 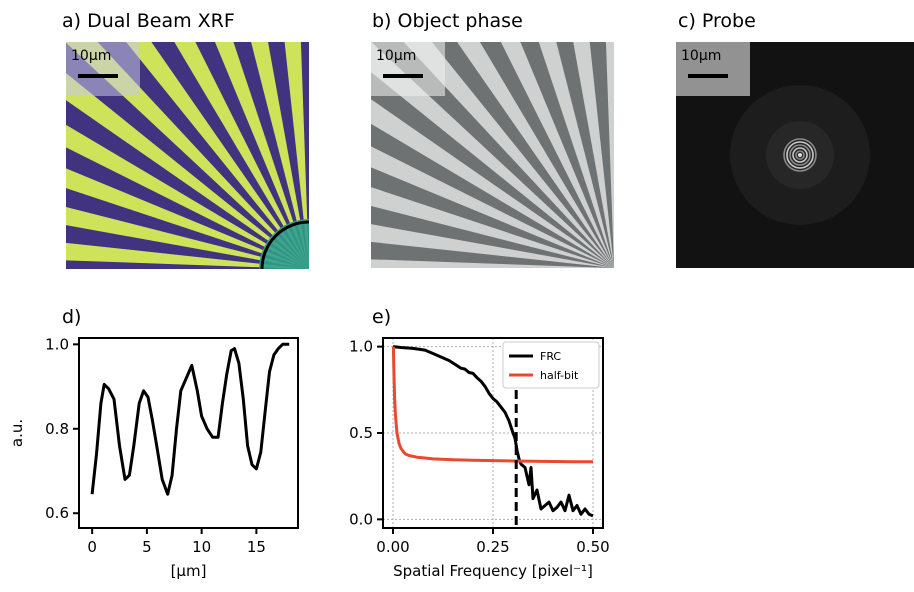 What do you see at coordinates (361, 433) in the screenshot?
I see `y-tick-label: 0.5` at bounding box center [361, 433].